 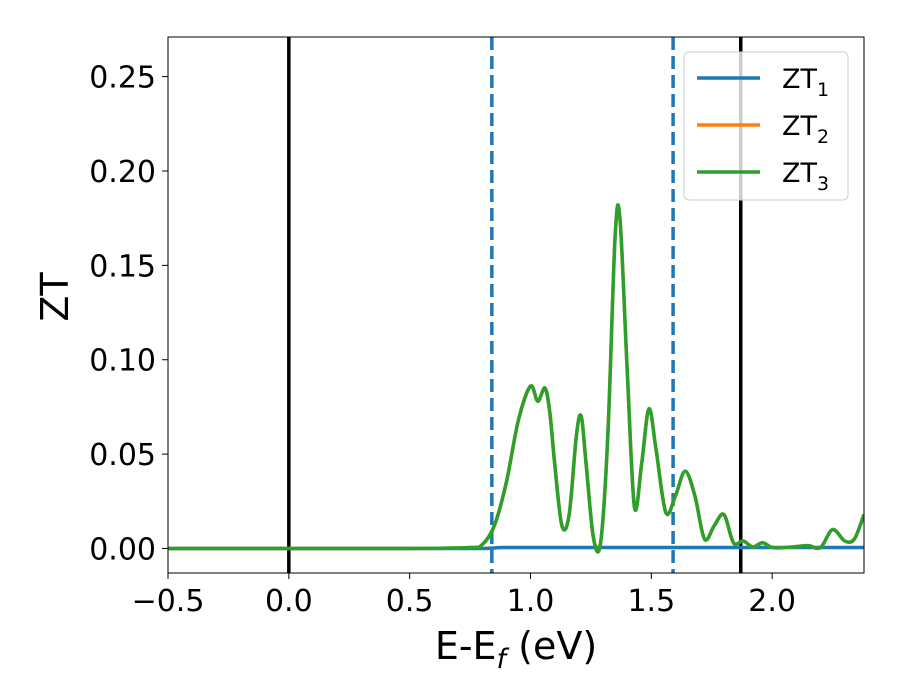 What do you see at coordinates (122, 78) in the screenshot?
I see `y-tick-label: 0.25` at bounding box center [122, 78].